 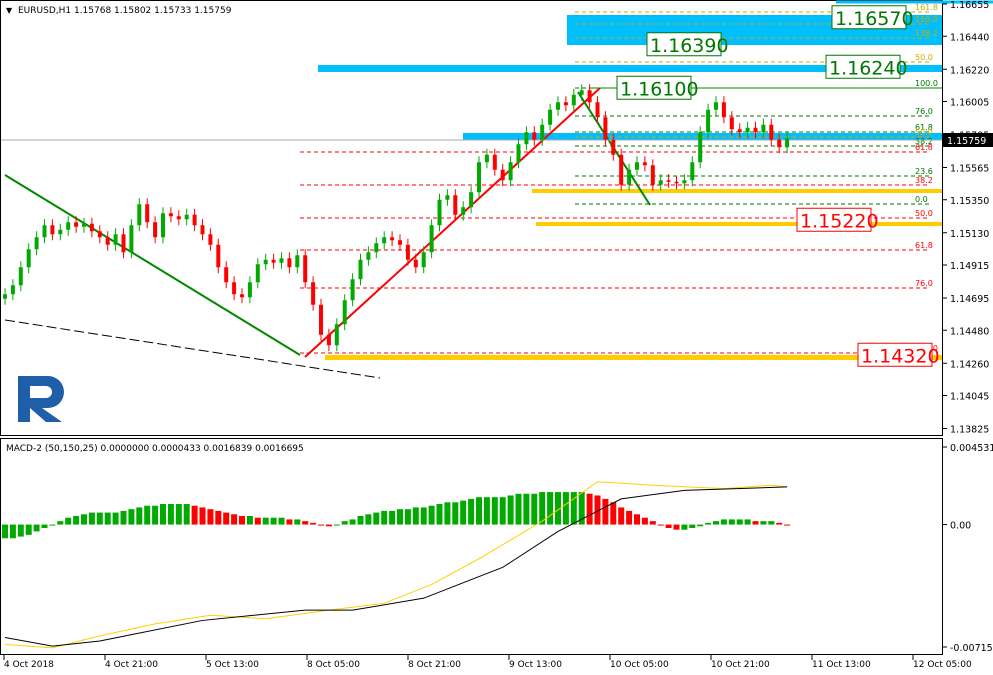 What do you see at coordinates (740, 665) in the screenshot?
I see `x-tick-label: 10 Oct 21:00` at bounding box center [740, 665].